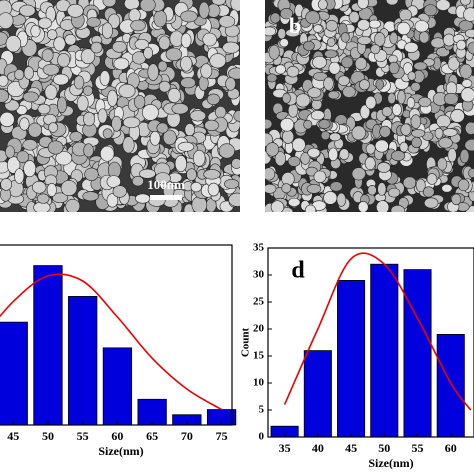 This screenshot has width=474, height=474. Describe the element at coordinates (451, 448) in the screenshot. I see `x-tick-label: 60` at that location.